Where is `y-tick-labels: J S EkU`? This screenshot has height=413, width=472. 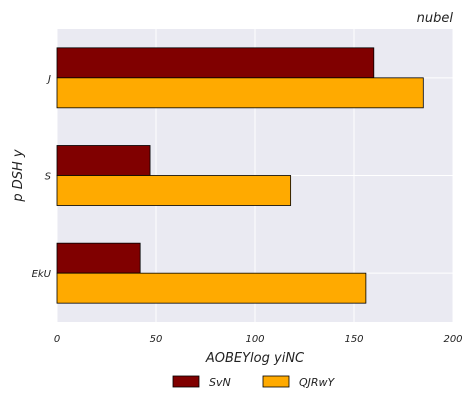
y-tick-labels: J S EkU is located at coordinates (42, 177).